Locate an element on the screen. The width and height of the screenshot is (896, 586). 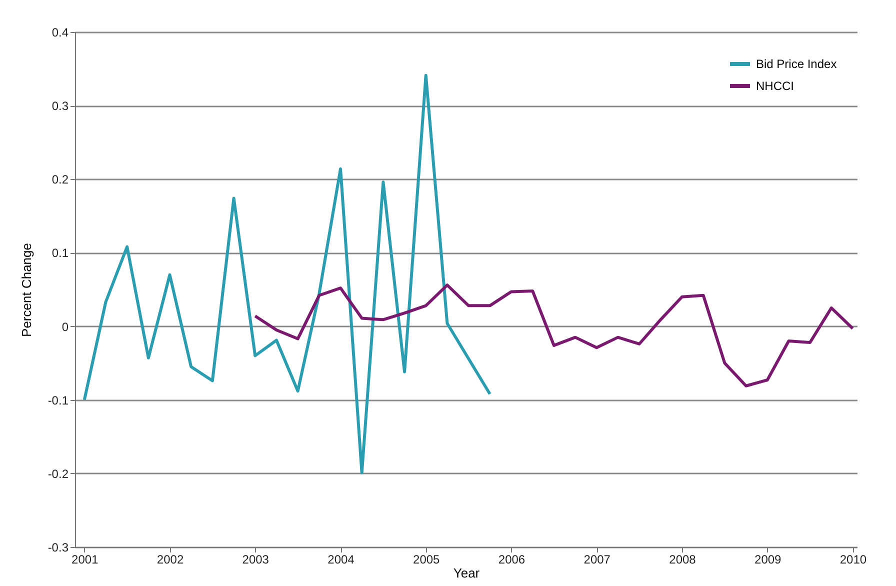
x-tick-label: 2007 is located at coordinates (597, 559).